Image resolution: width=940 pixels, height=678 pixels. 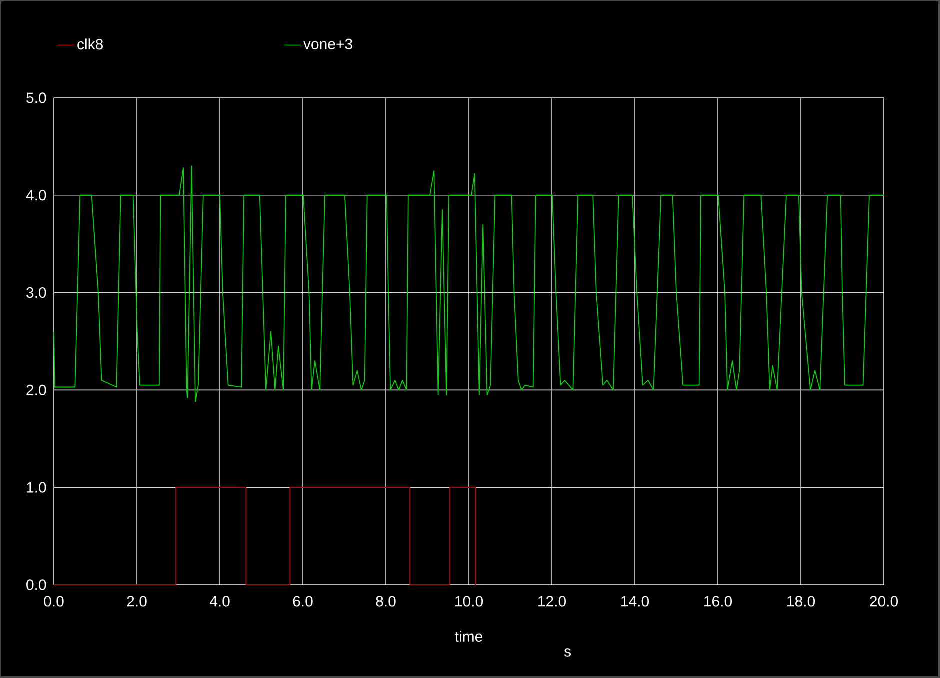 I want to click on y-tick-label: 1.0, so click(x=36, y=487).